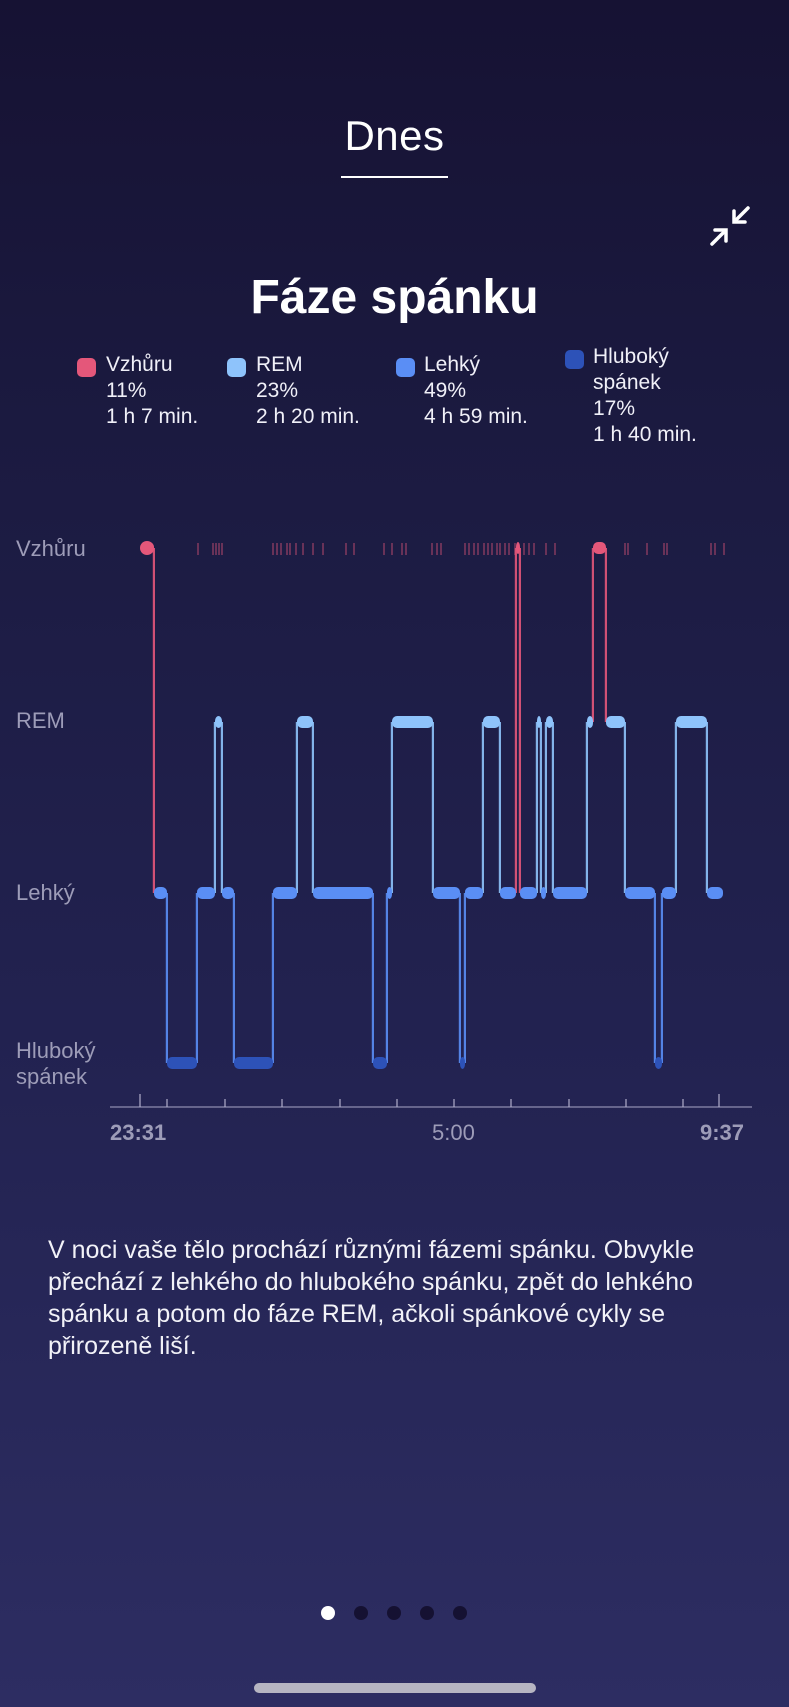  I want to click on collapse-button, so click(730, 226).